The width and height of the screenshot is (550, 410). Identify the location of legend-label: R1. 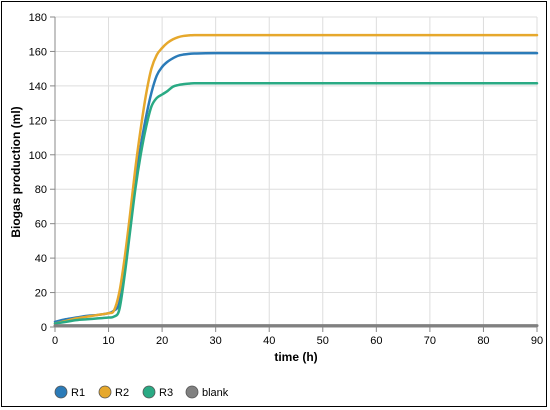
(78, 393).